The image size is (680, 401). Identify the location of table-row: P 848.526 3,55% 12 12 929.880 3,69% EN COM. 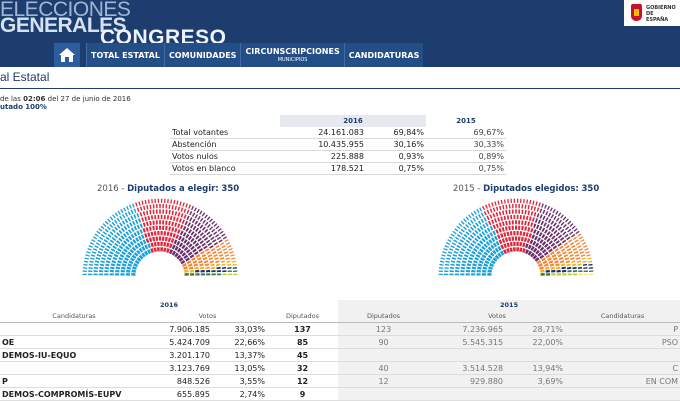
(340, 381).